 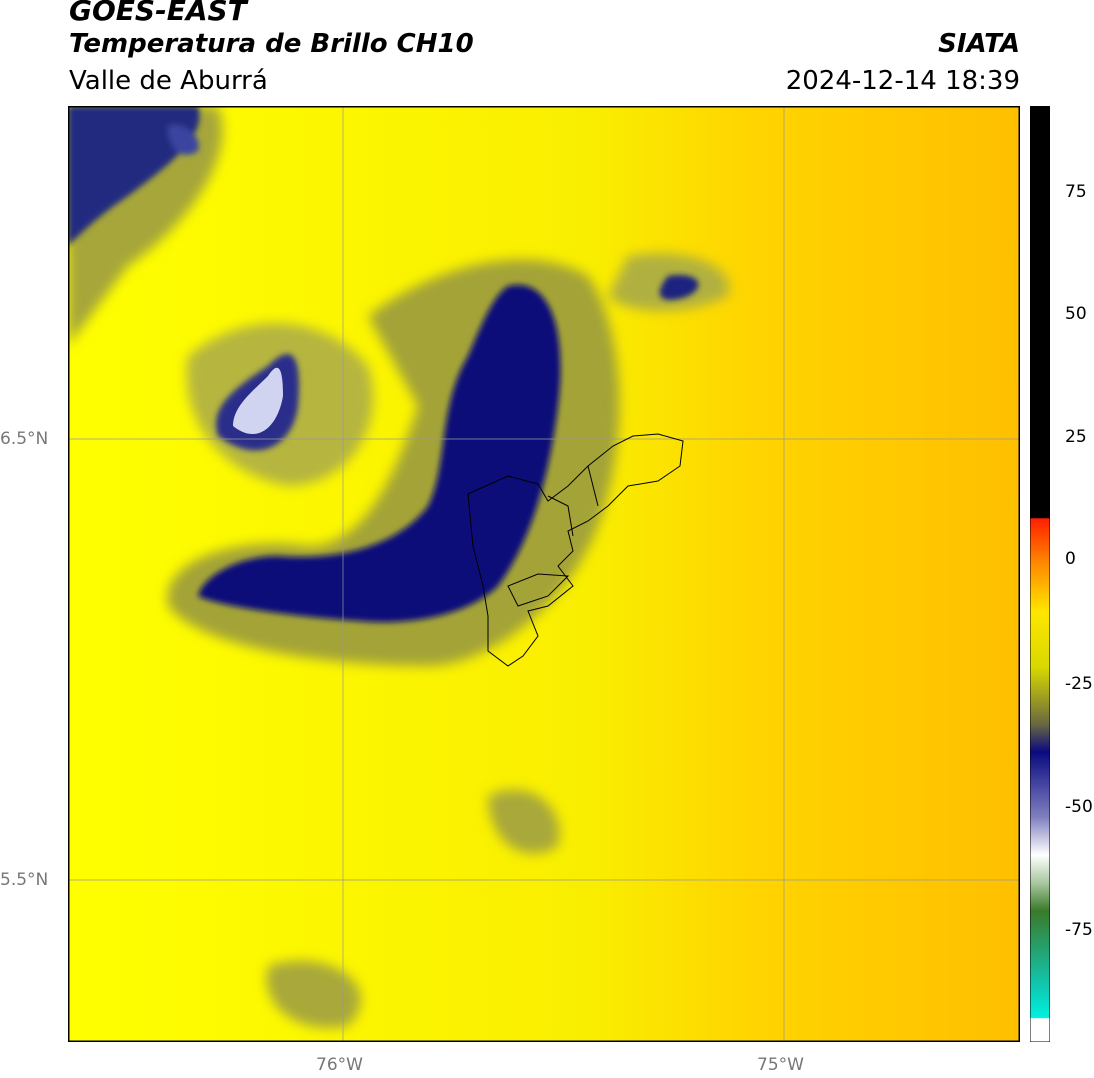 I want to click on lat-label-5-5: 5.5°N, so click(x=24, y=880).